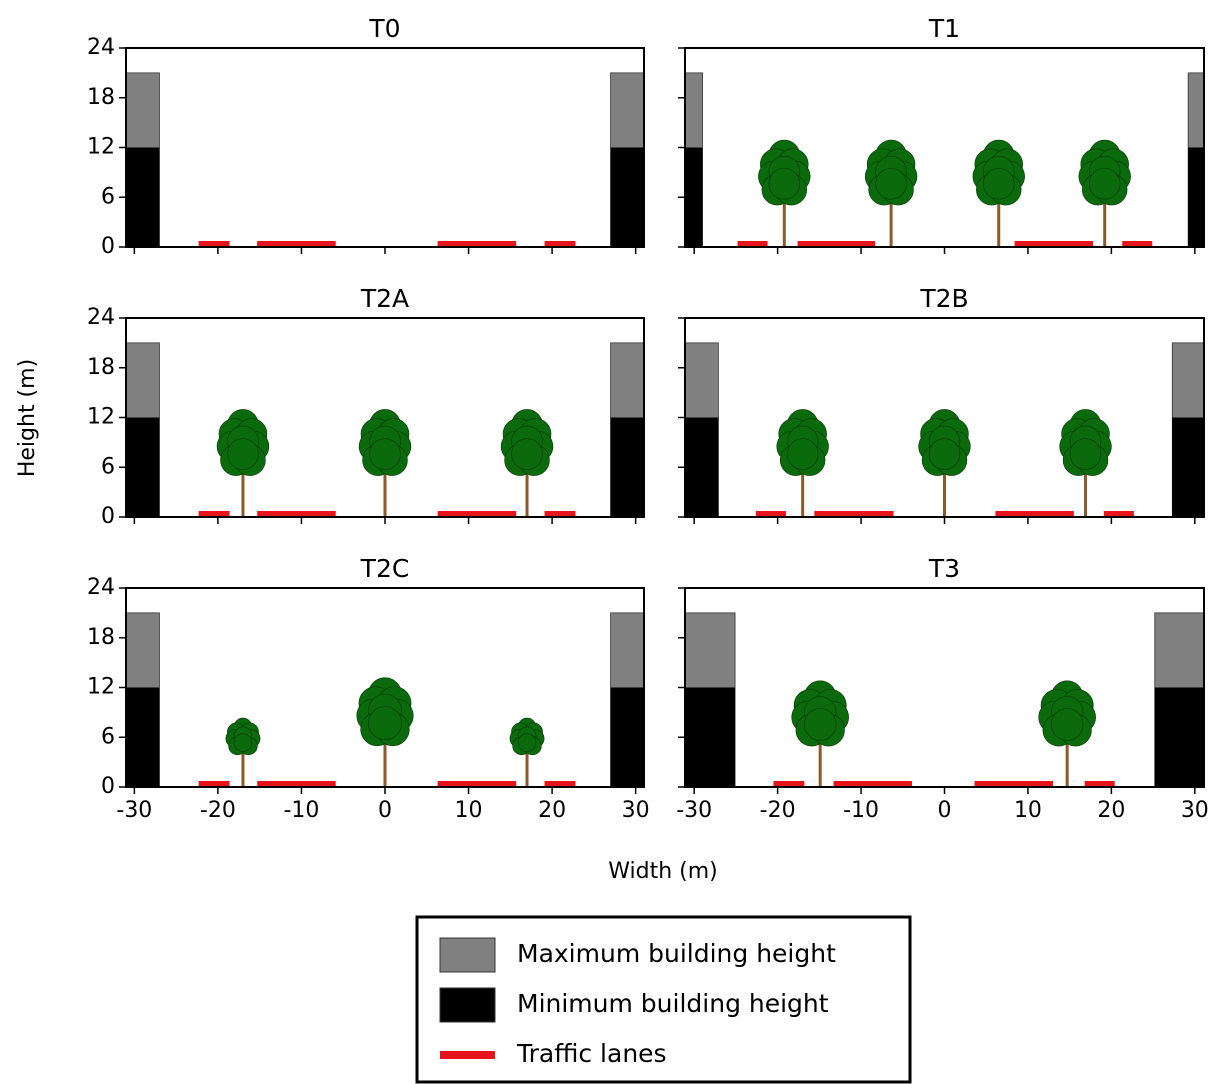  Describe the element at coordinates (384, 28) in the screenshot. I see `panel-title: T0` at that location.